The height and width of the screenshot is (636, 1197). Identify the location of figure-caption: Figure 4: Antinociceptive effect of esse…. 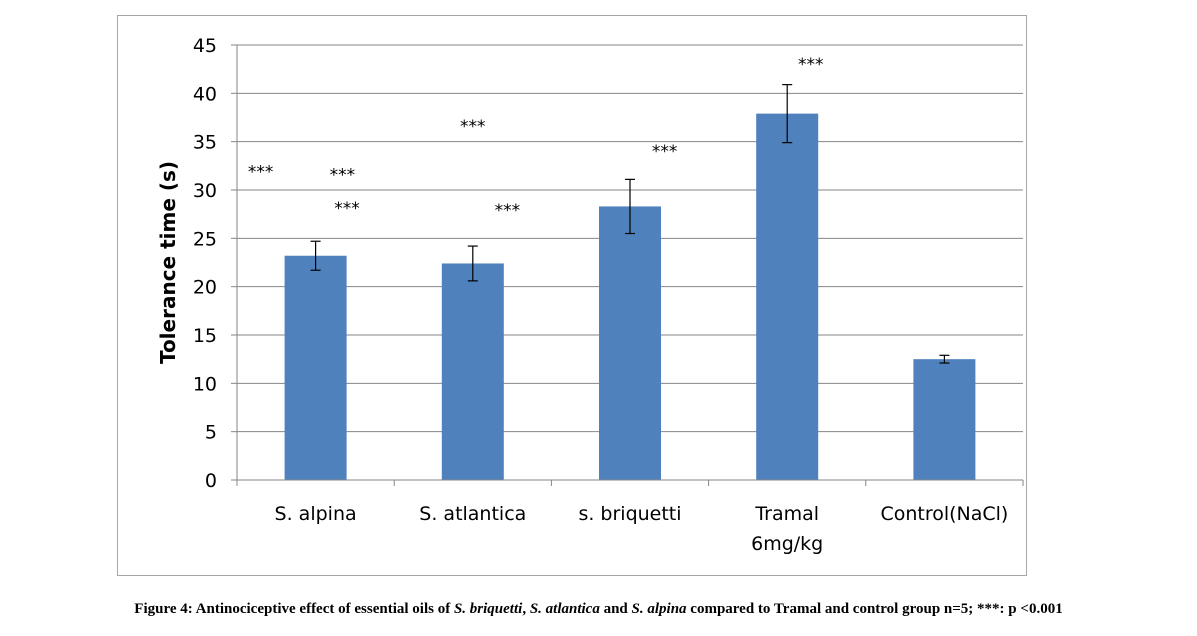
(598, 609).